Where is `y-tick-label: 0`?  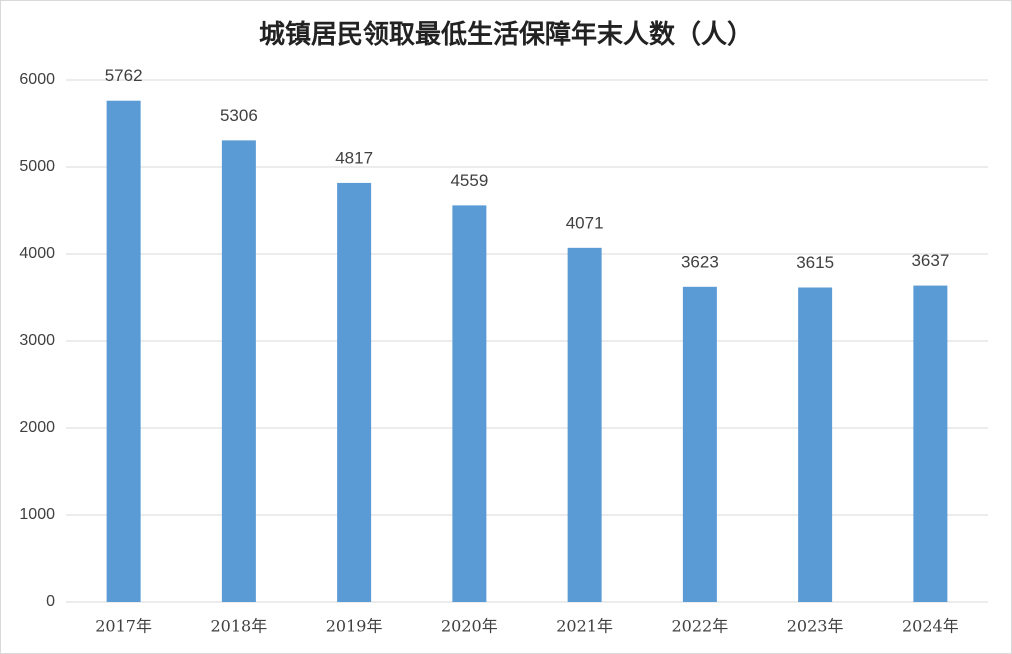 y-tick-label: 0 is located at coordinates (50, 601).